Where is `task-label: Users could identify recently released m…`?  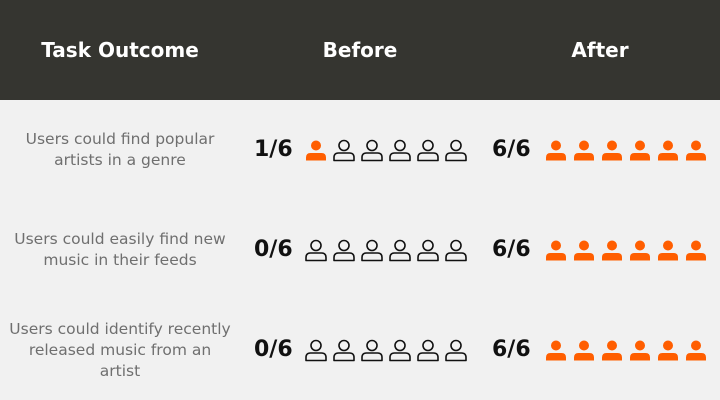
task-label: Users could identify recently released m… is located at coordinates (120, 349).